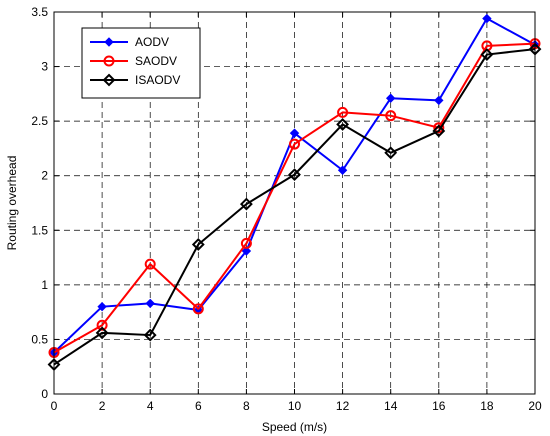  I want to click on x-tick-label: 18, so click(487, 406).